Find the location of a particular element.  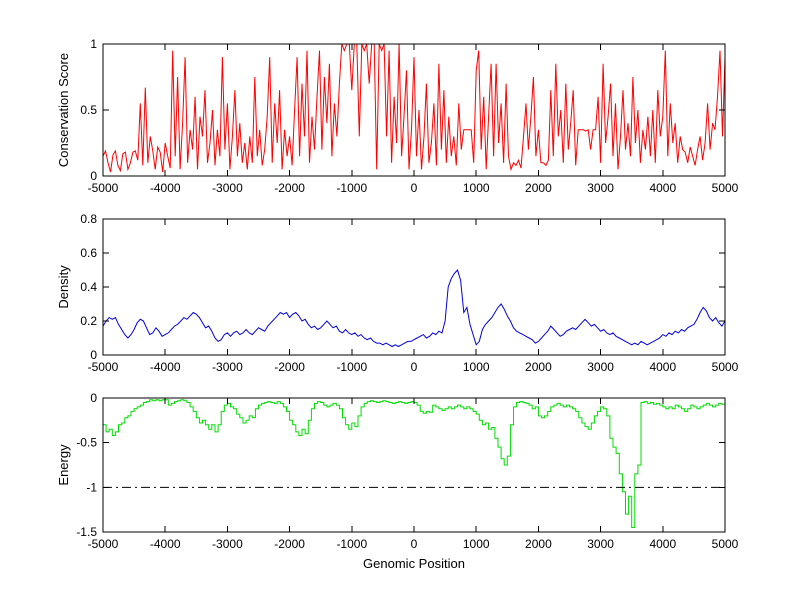

energy-y-axis-label: Energy is located at coordinates (63, 465).